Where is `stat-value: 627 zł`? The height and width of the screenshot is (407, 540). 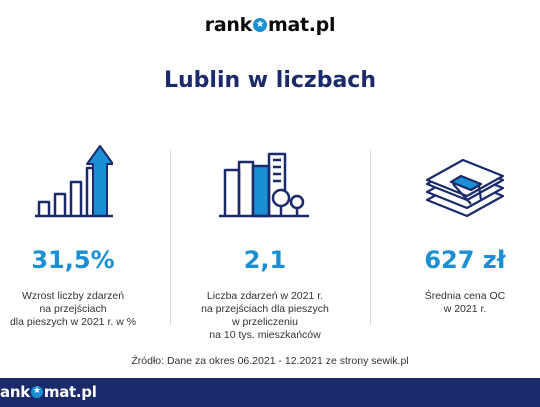 stat-value: 627 zł is located at coordinates (465, 260).